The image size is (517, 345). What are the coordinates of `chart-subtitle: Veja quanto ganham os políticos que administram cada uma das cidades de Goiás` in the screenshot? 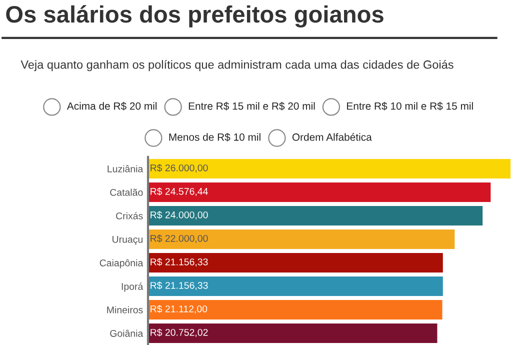 It's located at (237, 66).